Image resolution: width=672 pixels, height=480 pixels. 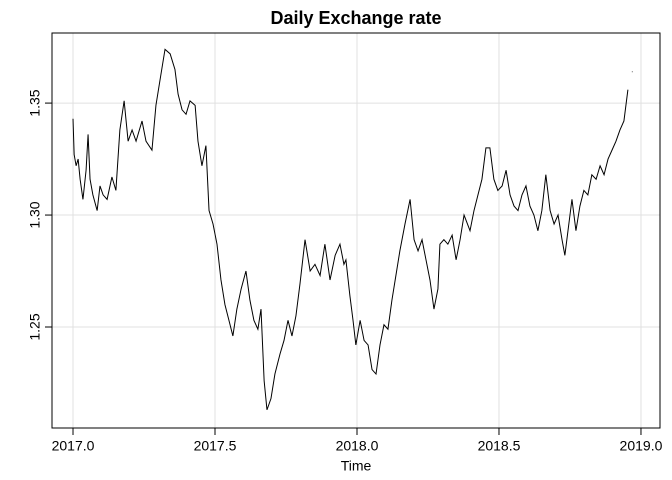 I want to click on x-tick-label: 2017.5, so click(x=215, y=446).